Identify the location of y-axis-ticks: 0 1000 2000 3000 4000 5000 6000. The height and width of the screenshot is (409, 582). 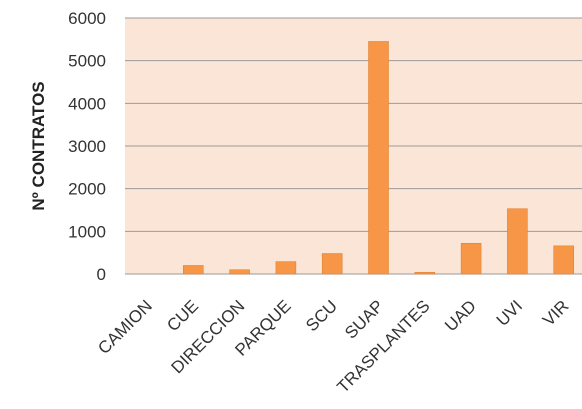
(87, 146).